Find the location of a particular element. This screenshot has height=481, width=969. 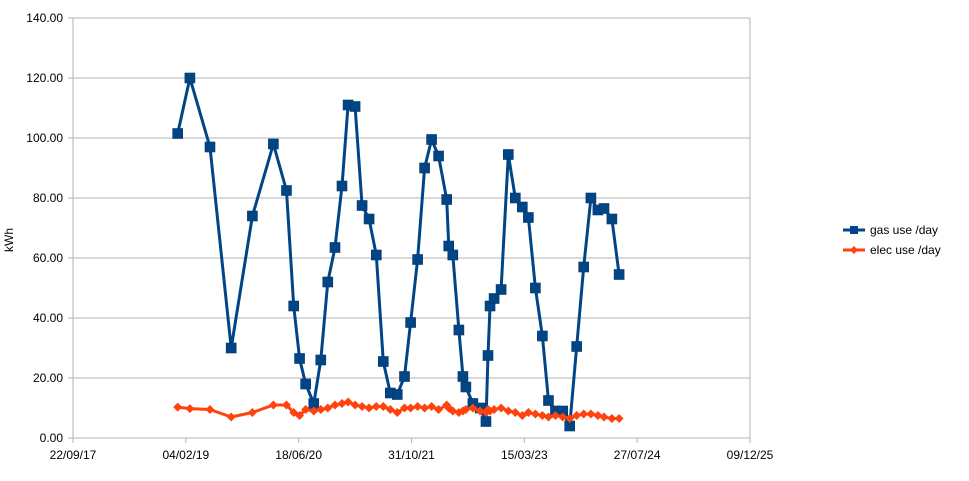

y-tick-label: 0.00 is located at coordinates (52, 438).